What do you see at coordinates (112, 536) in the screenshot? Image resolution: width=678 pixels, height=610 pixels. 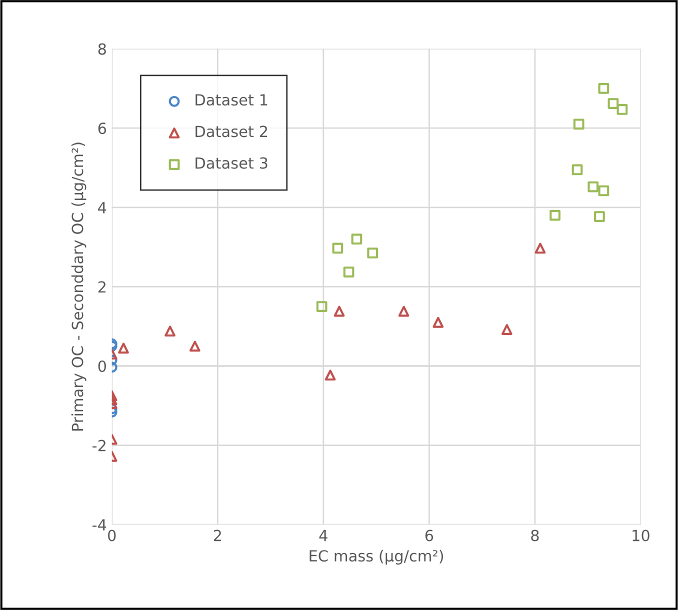 I see `x-tick-label: 0` at bounding box center [112, 536].